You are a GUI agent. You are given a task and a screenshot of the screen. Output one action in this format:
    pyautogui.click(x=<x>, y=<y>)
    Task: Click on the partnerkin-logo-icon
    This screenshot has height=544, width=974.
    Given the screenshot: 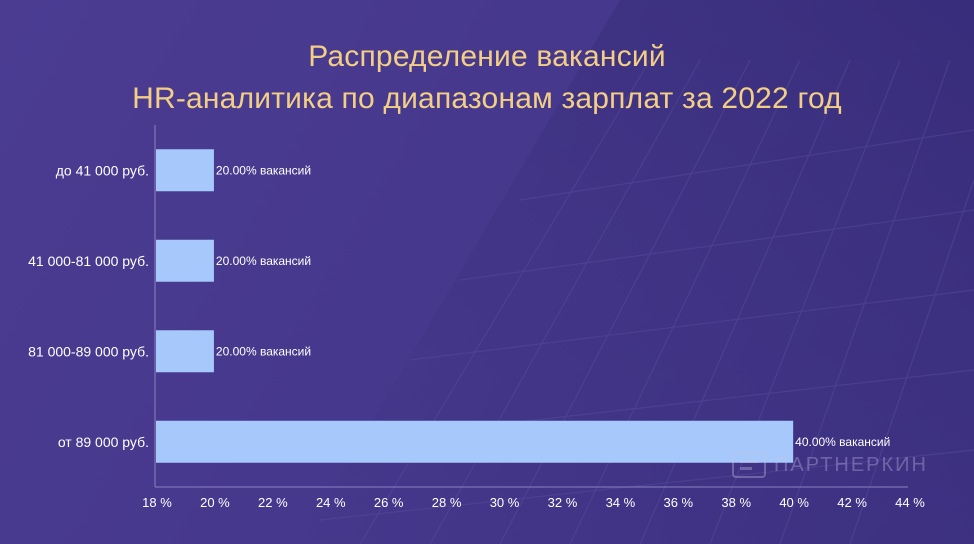 What is the action you would take?
    pyautogui.click(x=749, y=465)
    